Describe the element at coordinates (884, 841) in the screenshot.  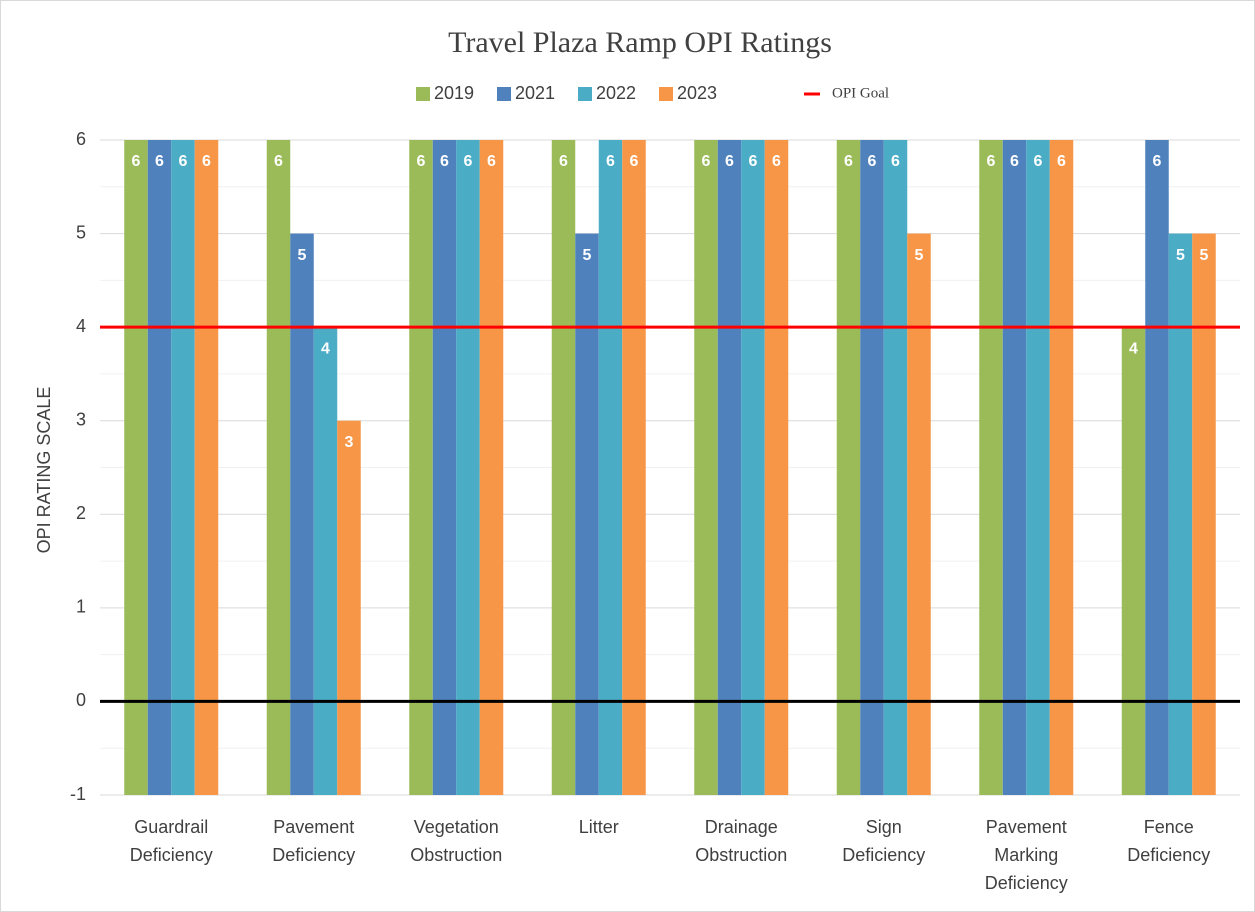
I see `x-tick-label: Sign Deficiency` at that location.